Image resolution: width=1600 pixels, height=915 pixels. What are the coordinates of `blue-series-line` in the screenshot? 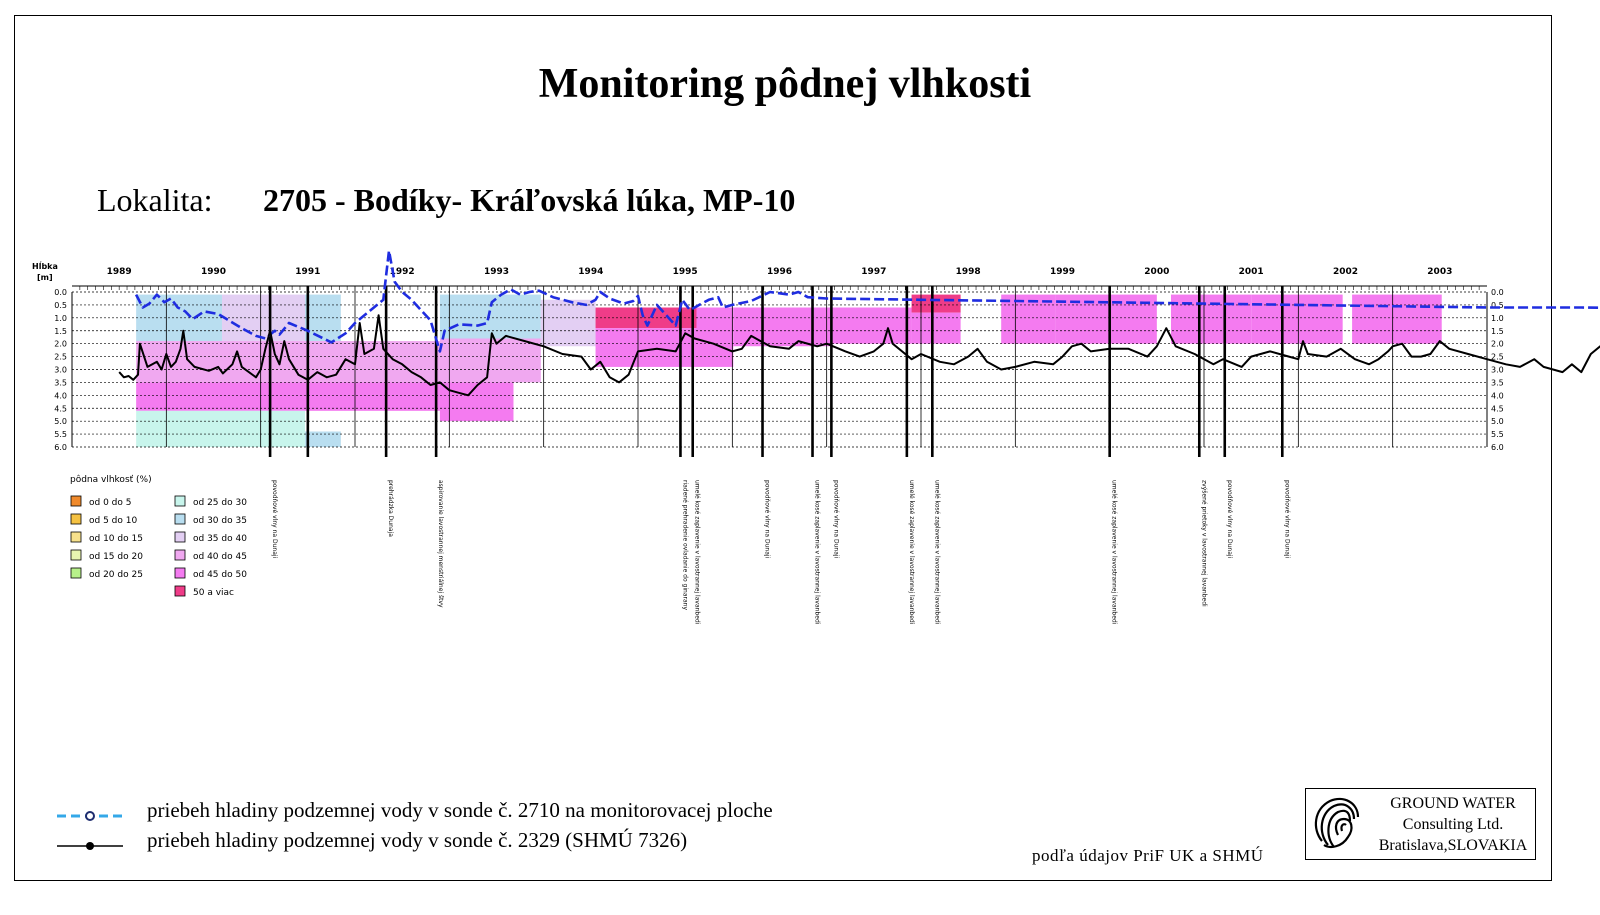 It's located at (867, 301).